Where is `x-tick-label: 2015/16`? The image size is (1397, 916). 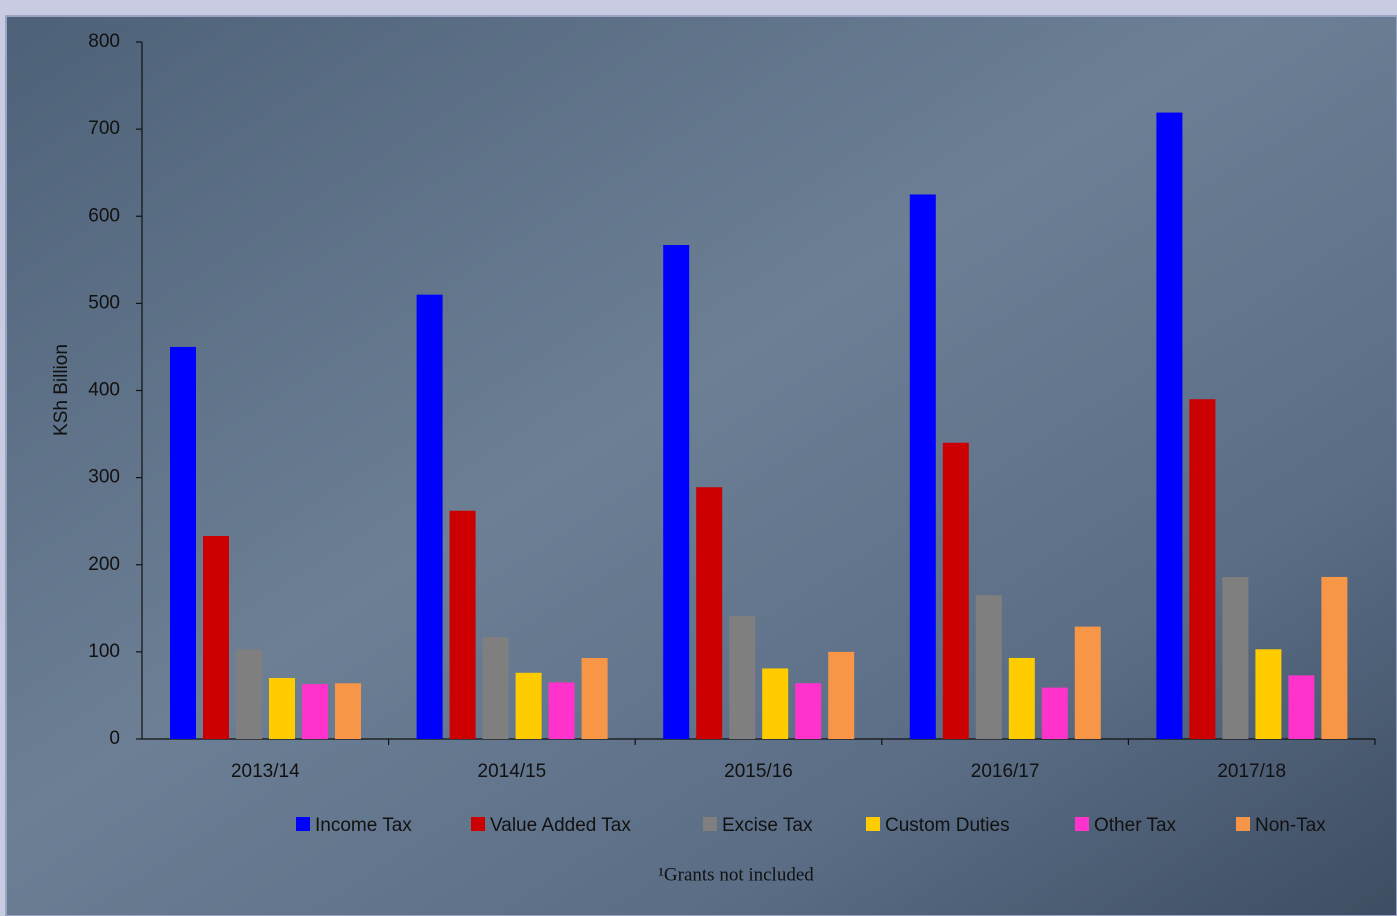 x-tick-label: 2015/16 is located at coordinates (758, 771).